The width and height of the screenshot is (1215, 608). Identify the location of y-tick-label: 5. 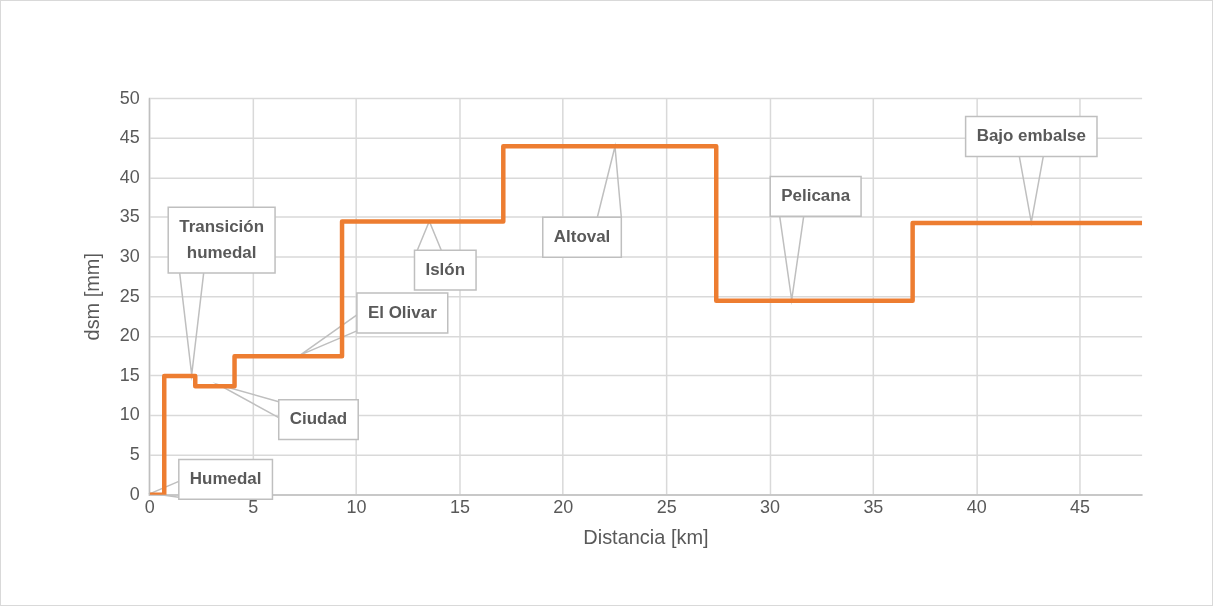
(134, 454).